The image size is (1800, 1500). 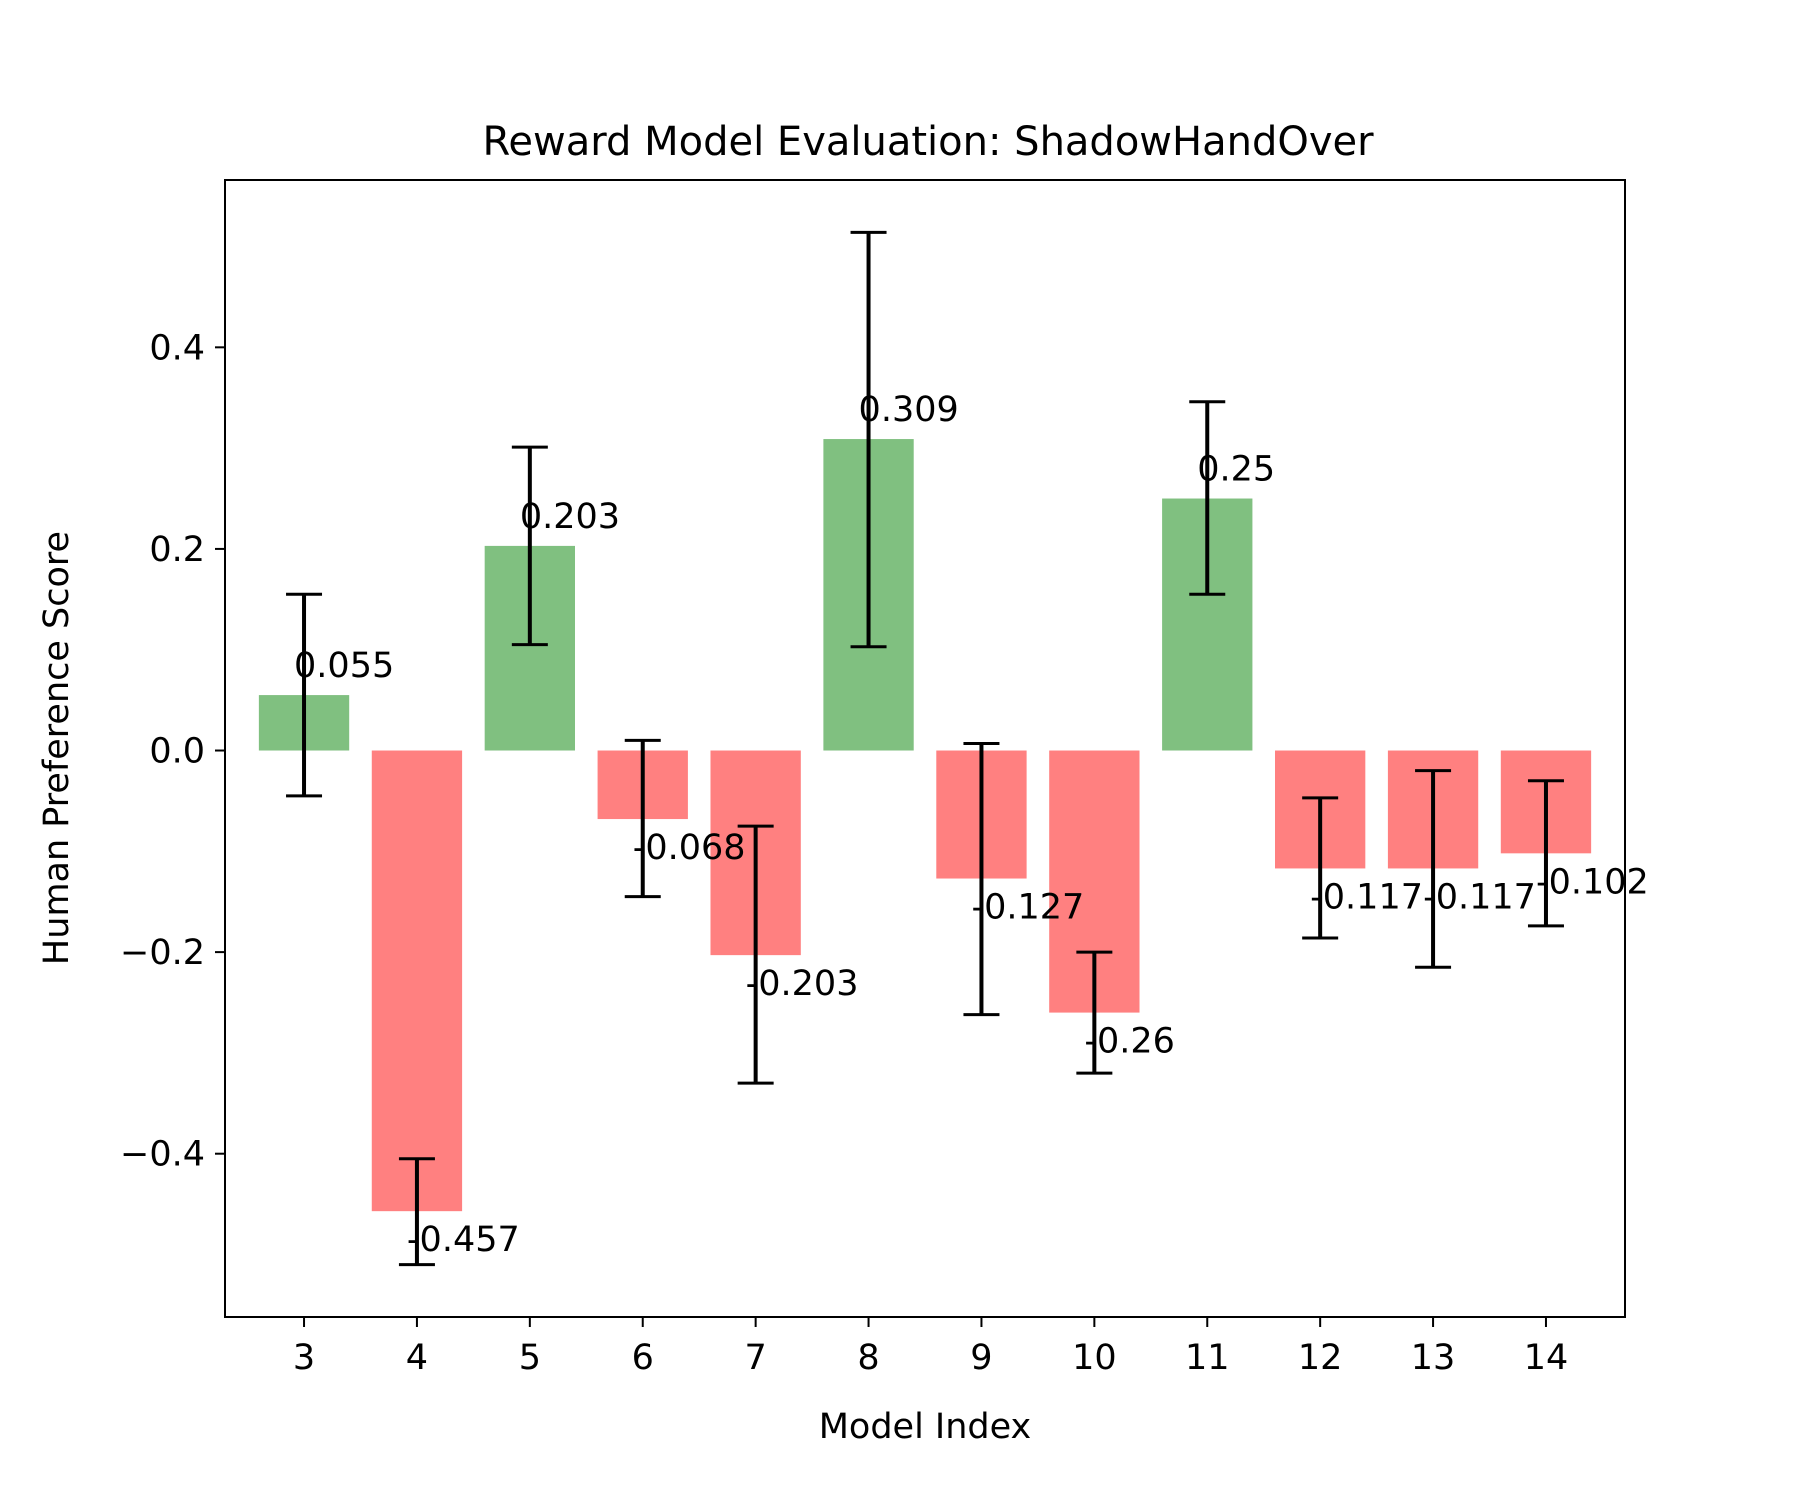 I want to click on x-tick-label-12: 12, so click(x=1320, y=1358).